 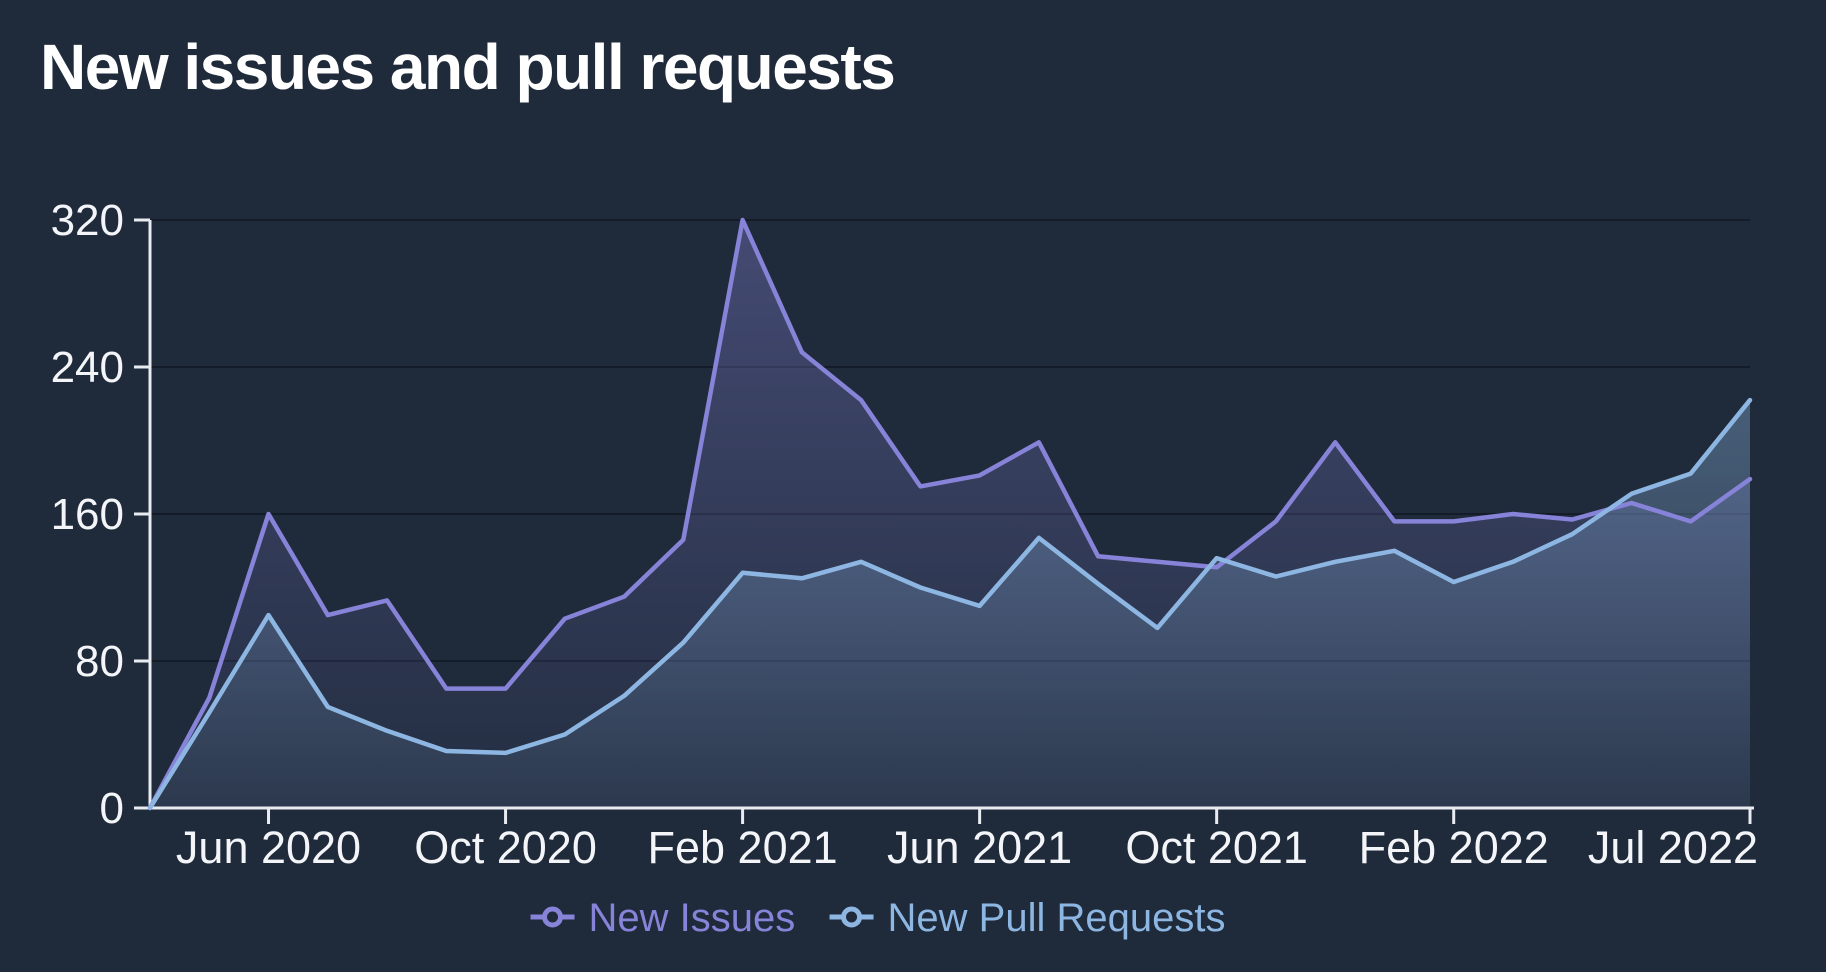 I want to click on x-tick-label: Jun 2020, so click(x=268, y=847).